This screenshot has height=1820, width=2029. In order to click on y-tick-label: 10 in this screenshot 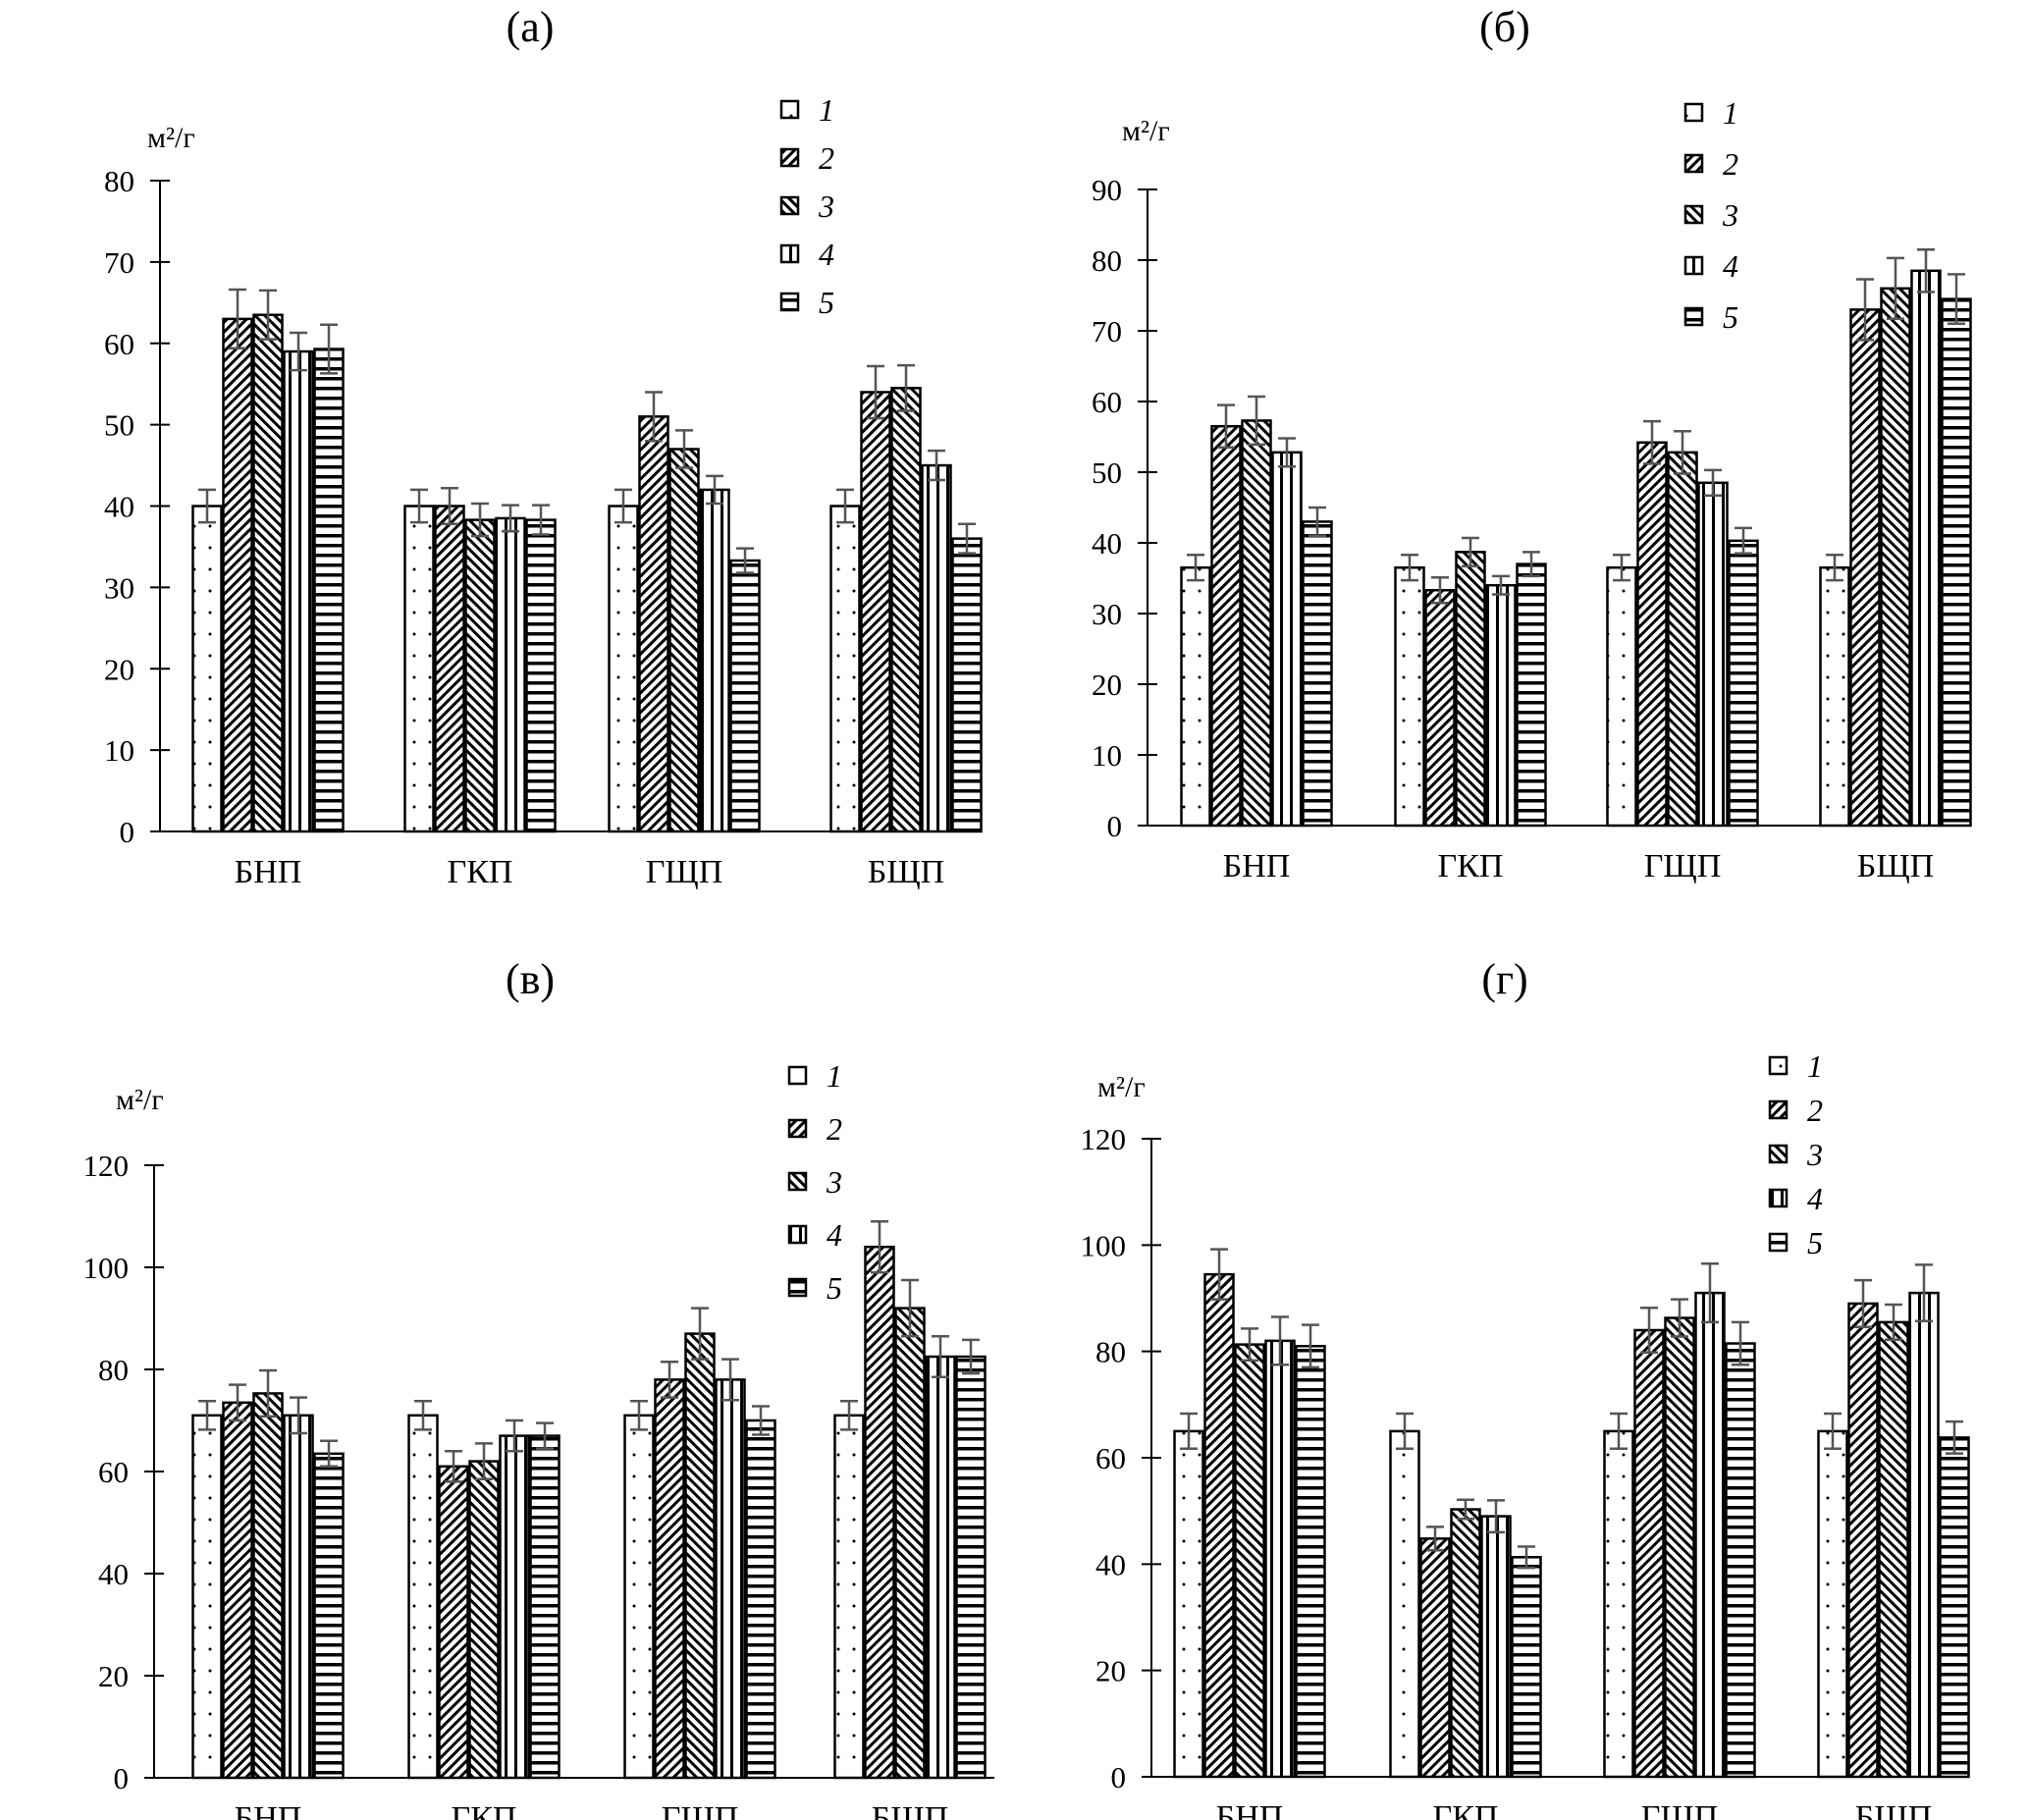, I will do `click(1107, 755)`.